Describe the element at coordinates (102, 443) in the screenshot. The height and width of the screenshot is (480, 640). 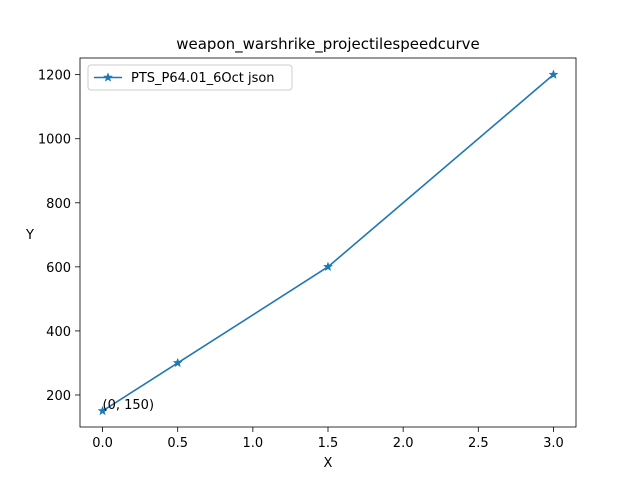
I see `x-tick-label: 0.0` at that location.